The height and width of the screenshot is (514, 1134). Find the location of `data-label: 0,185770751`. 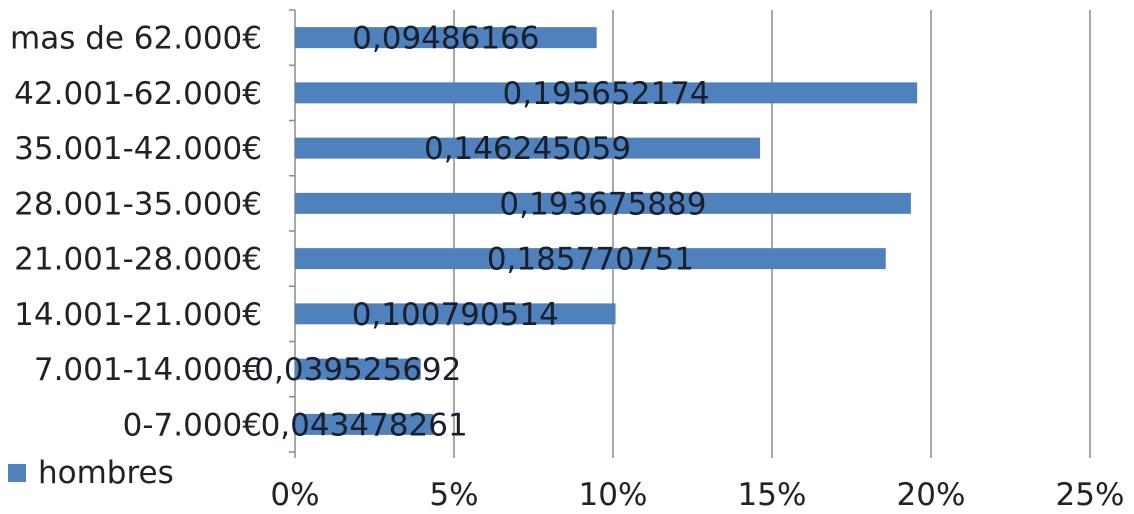

data-label: 0,185770751 is located at coordinates (590, 260).